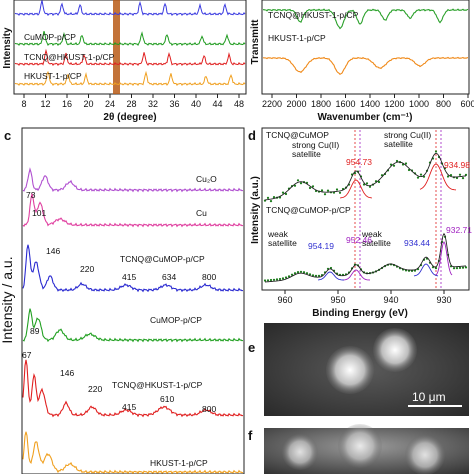  I want to click on panel-d-top-sat-left: strong Cu(II) satellite, so click(315, 149).